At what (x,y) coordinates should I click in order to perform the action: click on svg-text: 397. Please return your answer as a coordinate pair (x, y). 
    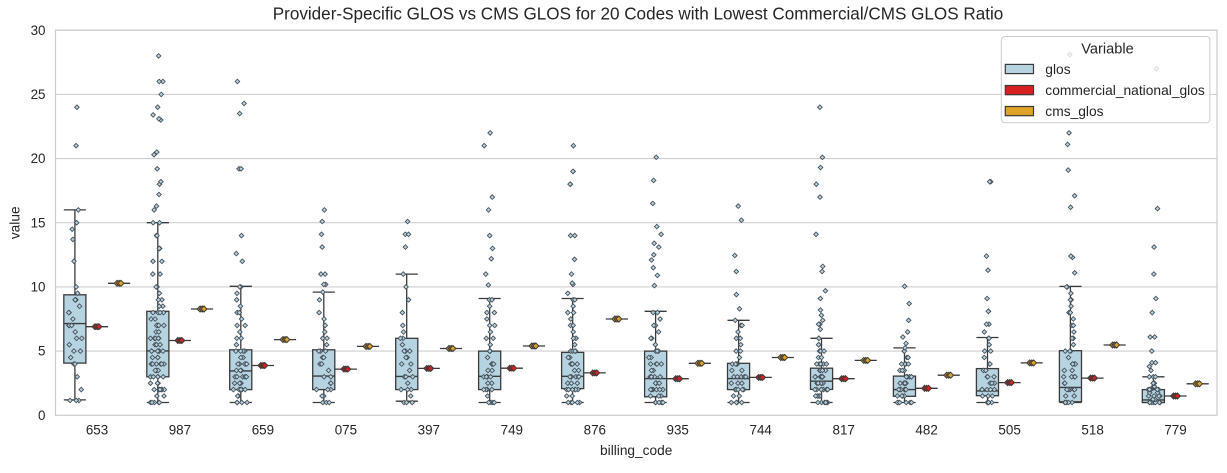
    Looking at the image, I should click on (429, 430).